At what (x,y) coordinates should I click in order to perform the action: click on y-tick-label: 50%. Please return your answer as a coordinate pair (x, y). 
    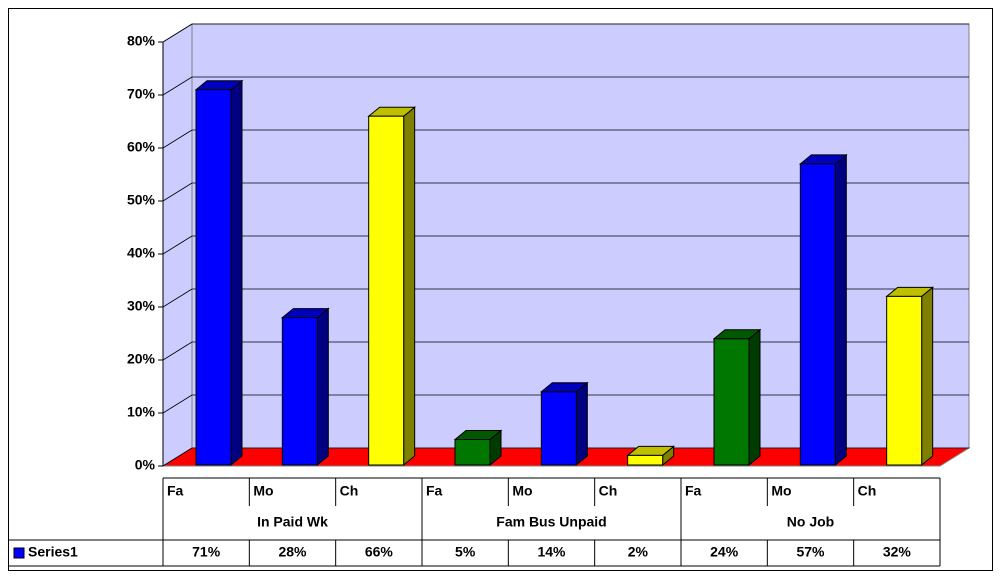
    Looking at the image, I should click on (141, 200).